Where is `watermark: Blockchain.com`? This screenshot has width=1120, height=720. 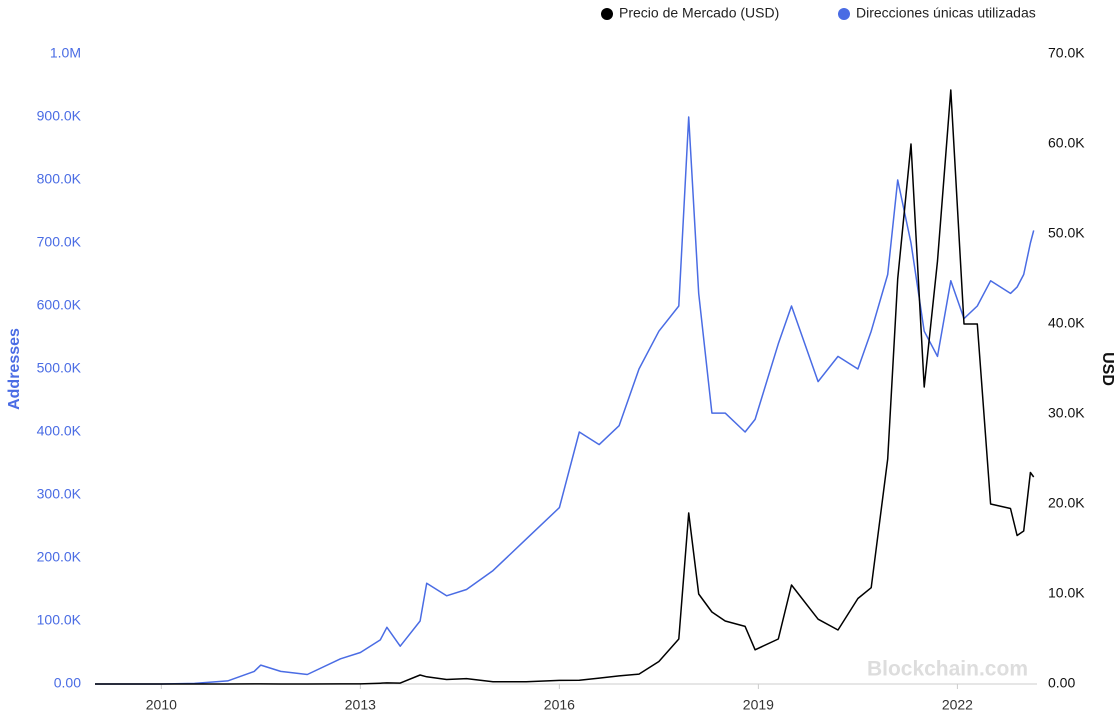 watermark: Blockchain.com is located at coordinates (947, 669).